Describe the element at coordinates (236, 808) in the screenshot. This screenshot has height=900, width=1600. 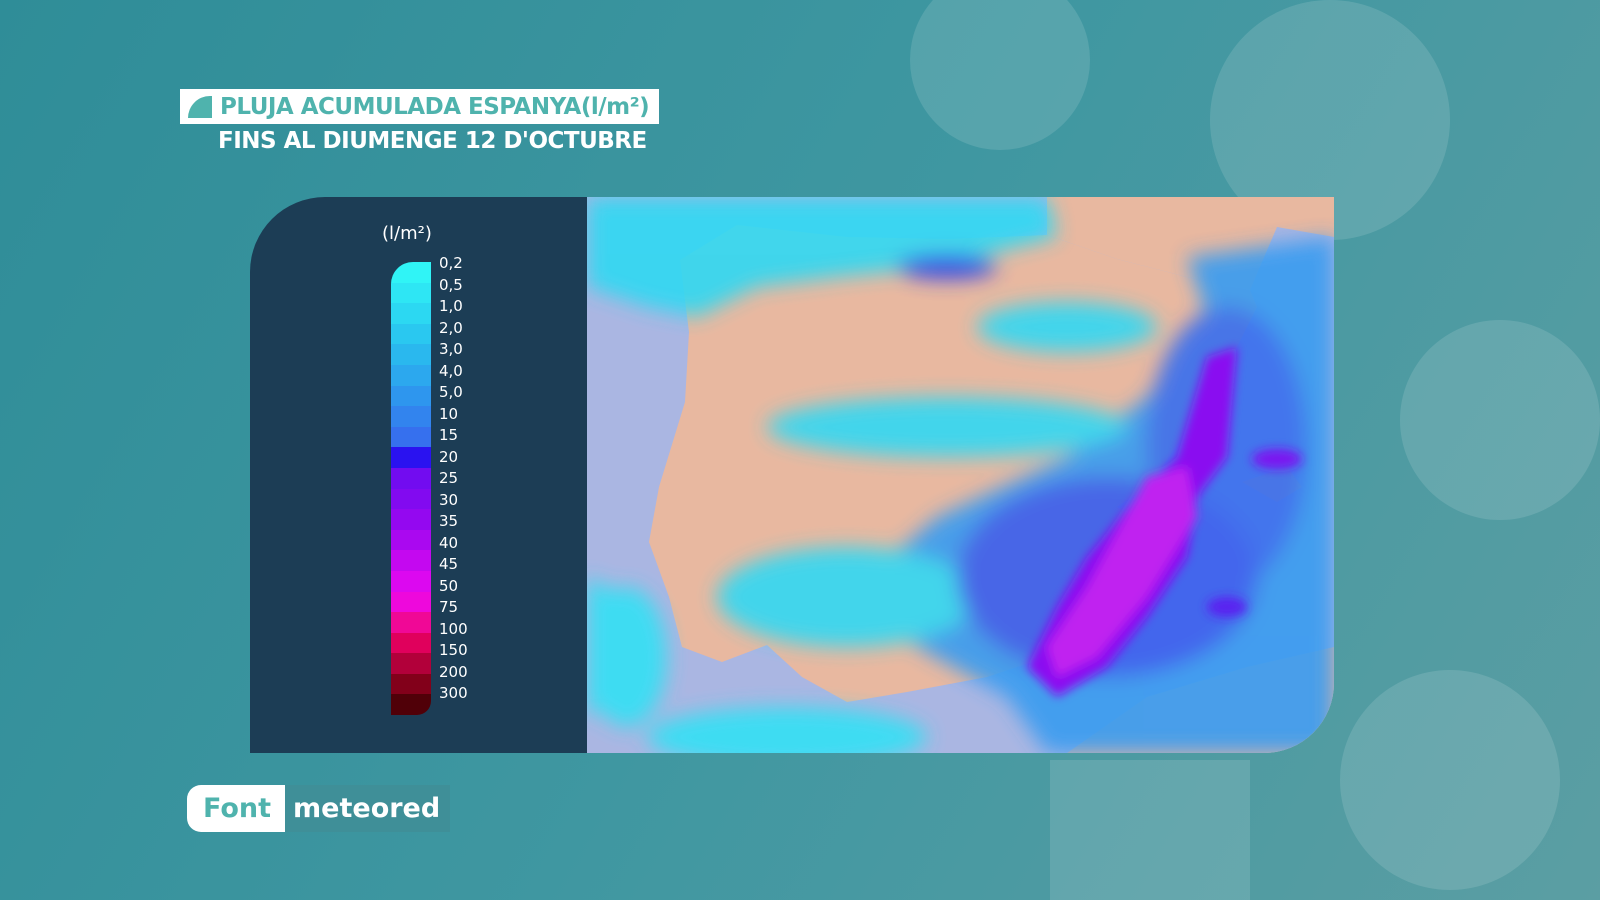
I see `source-label: Font` at that location.